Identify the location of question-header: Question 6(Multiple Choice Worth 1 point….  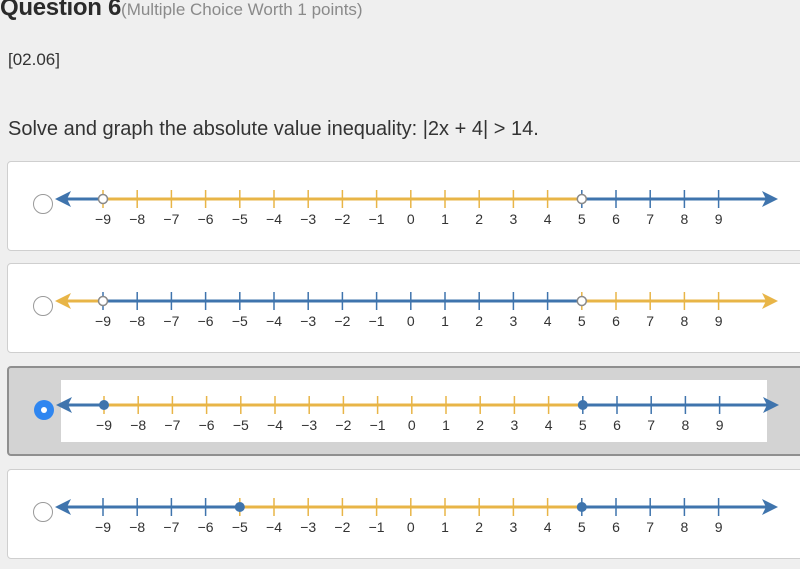
(181, 11).